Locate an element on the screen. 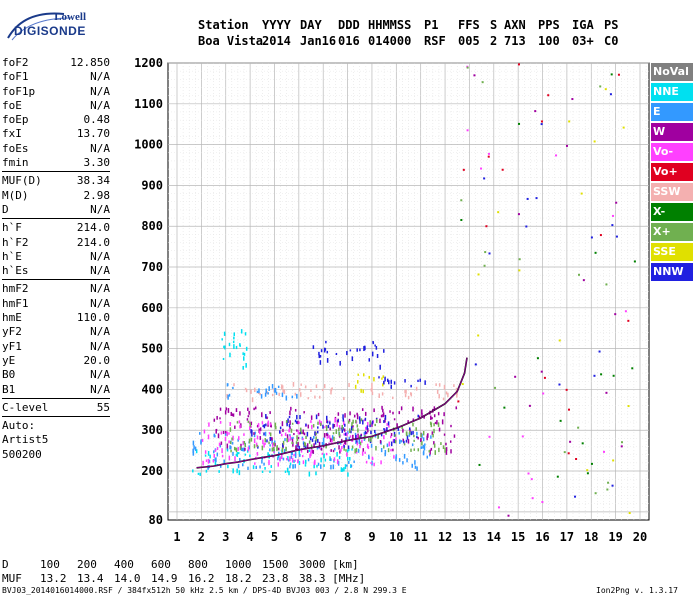 This screenshot has width=700, height=600. param-label: h`F2 is located at coordinates (15, 242).